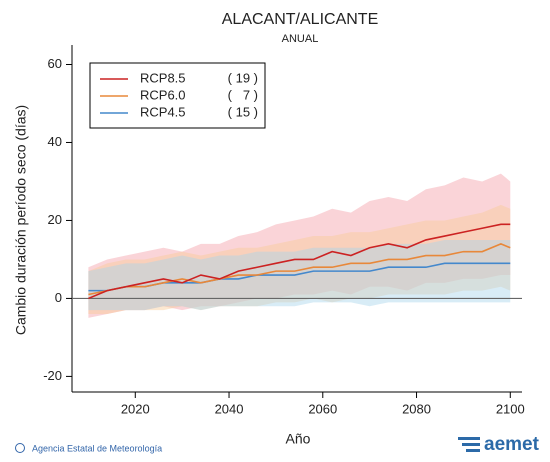 This screenshot has height=462, width=550. What do you see at coordinates (135, 408) in the screenshot?
I see `x-tick-label: 2020` at bounding box center [135, 408].